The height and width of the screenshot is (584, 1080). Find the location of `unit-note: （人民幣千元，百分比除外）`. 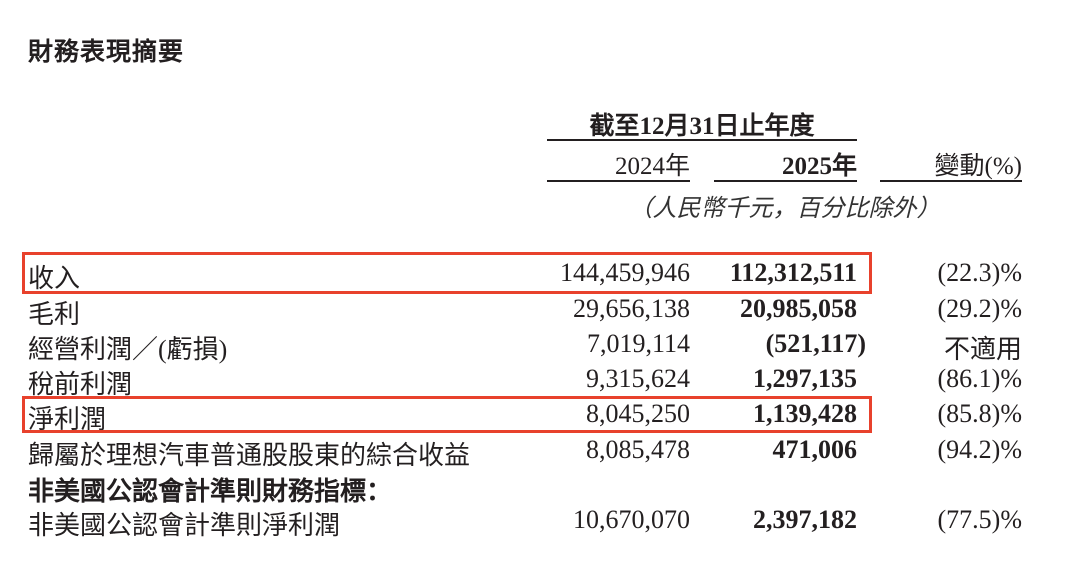

unit-note: （人民幣千元，百分比除外） is located at coordinates (784, 209).